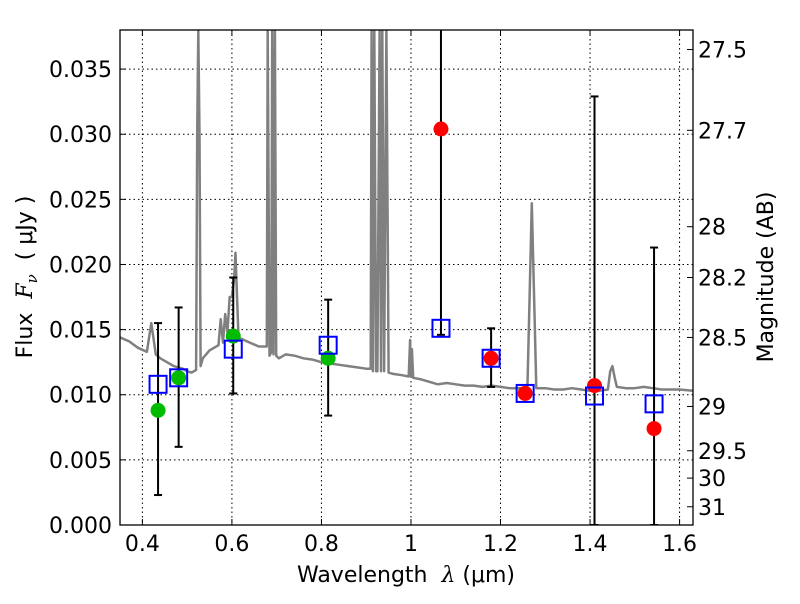  What do you see at coordinates (712, 508) in the screenshot?
I see `y2-tick-label: 31` at bounding box center [712, 508].